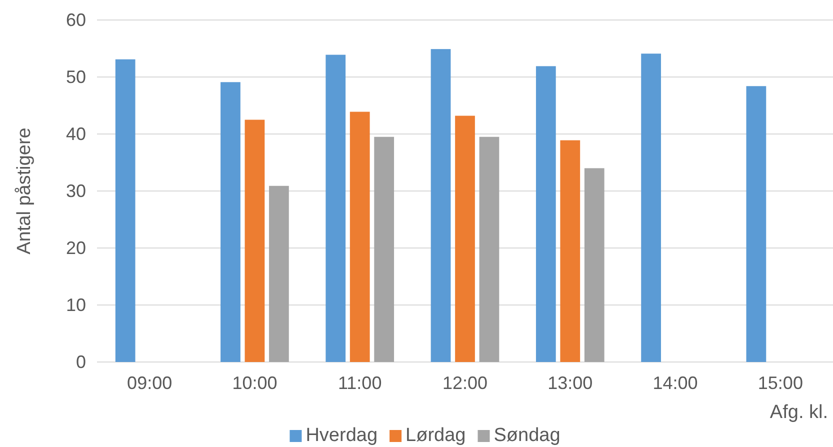  What do you see at coordinates (76, 134) in the screenshot?
I see `y-tick-label: 40` at bounding box center [76, 134].